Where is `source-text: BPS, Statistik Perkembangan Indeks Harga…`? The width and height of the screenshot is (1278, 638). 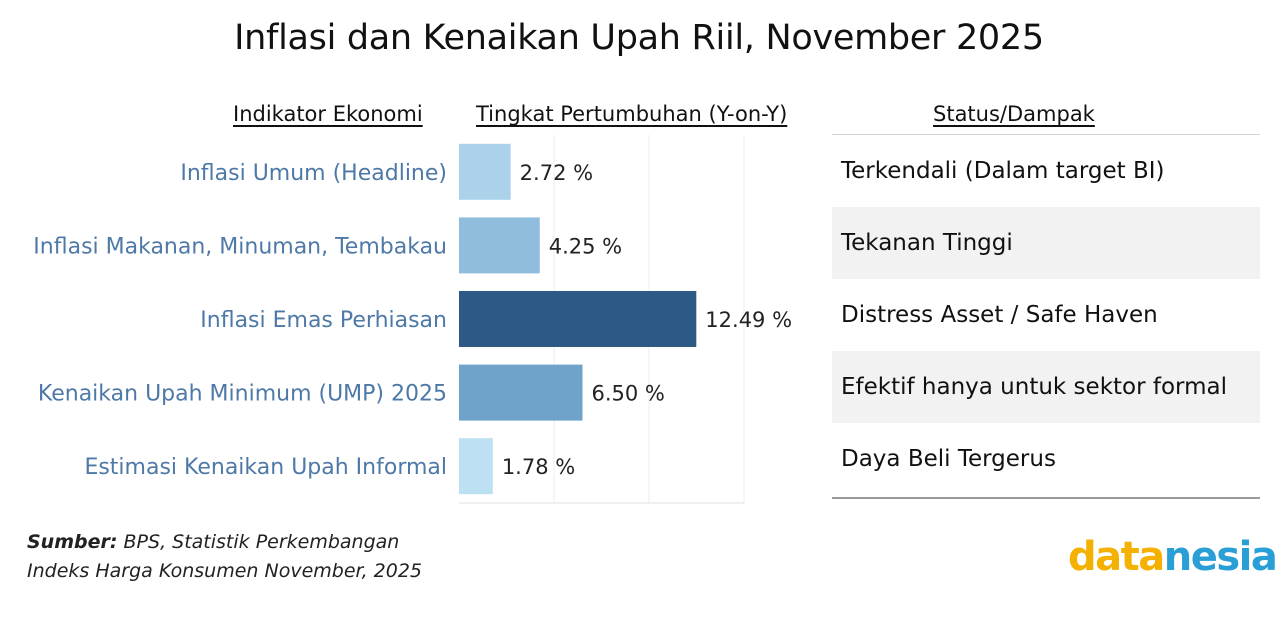 source-text: BPS, Statistik Perkembangan Indeks Harga… is located at coordinates (225, 556).